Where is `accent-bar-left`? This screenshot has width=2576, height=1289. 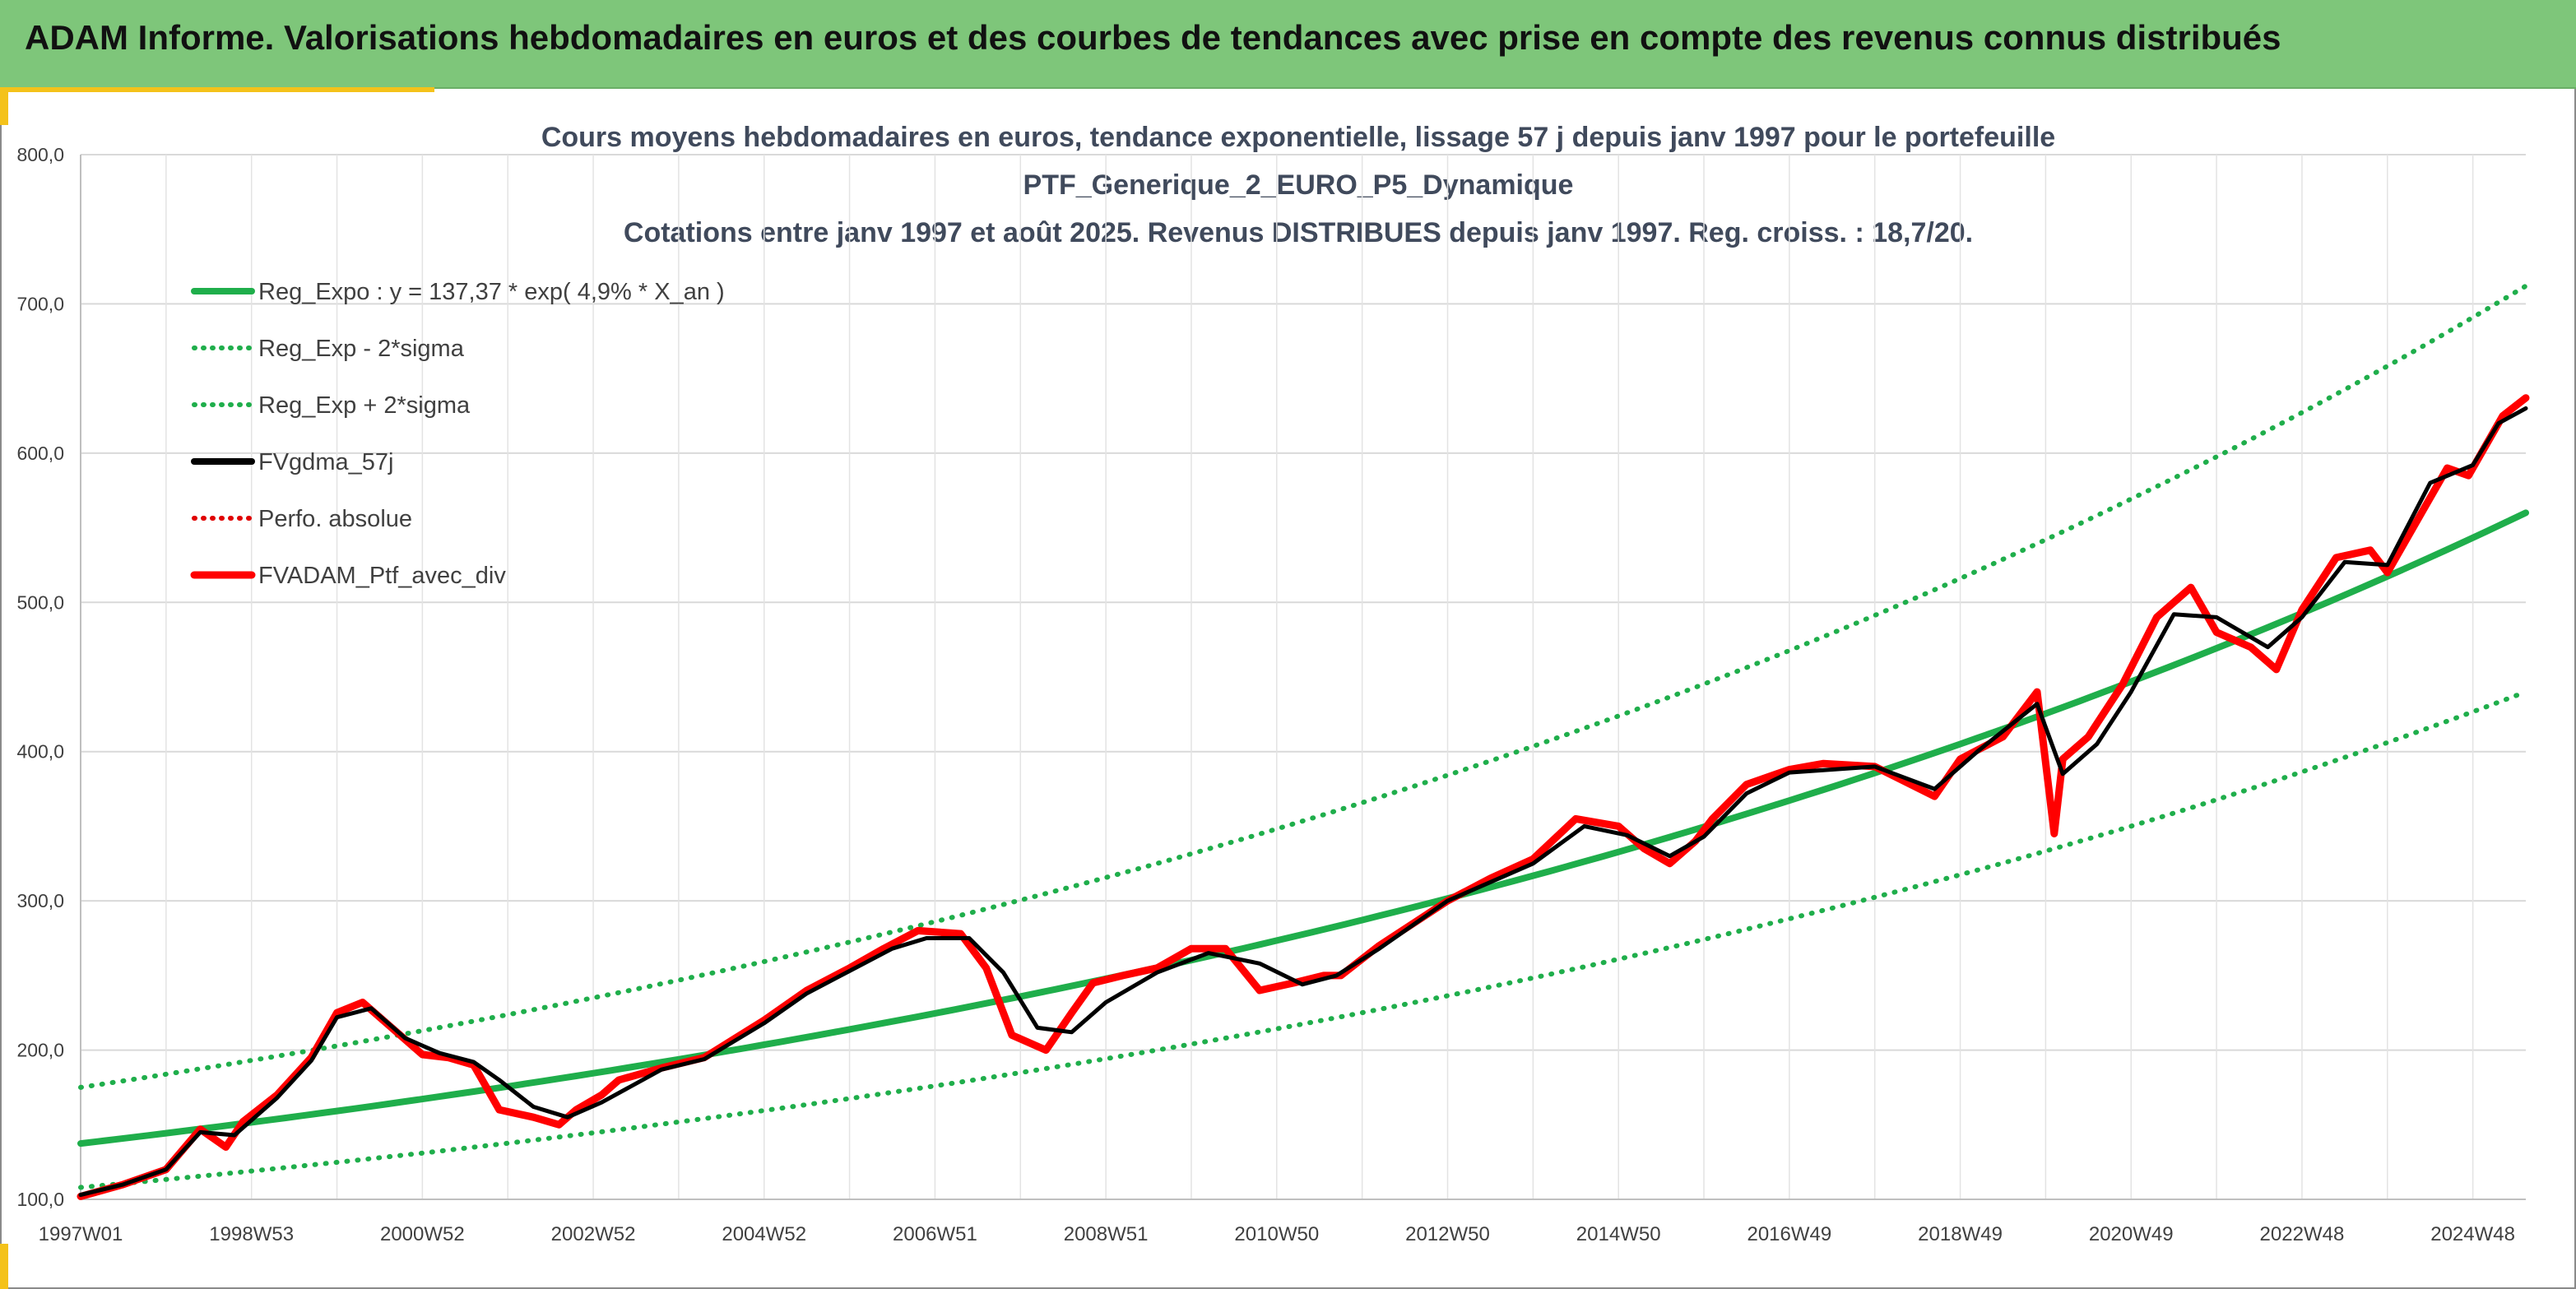
accent-bar-left is located at coordinates (4, 106).